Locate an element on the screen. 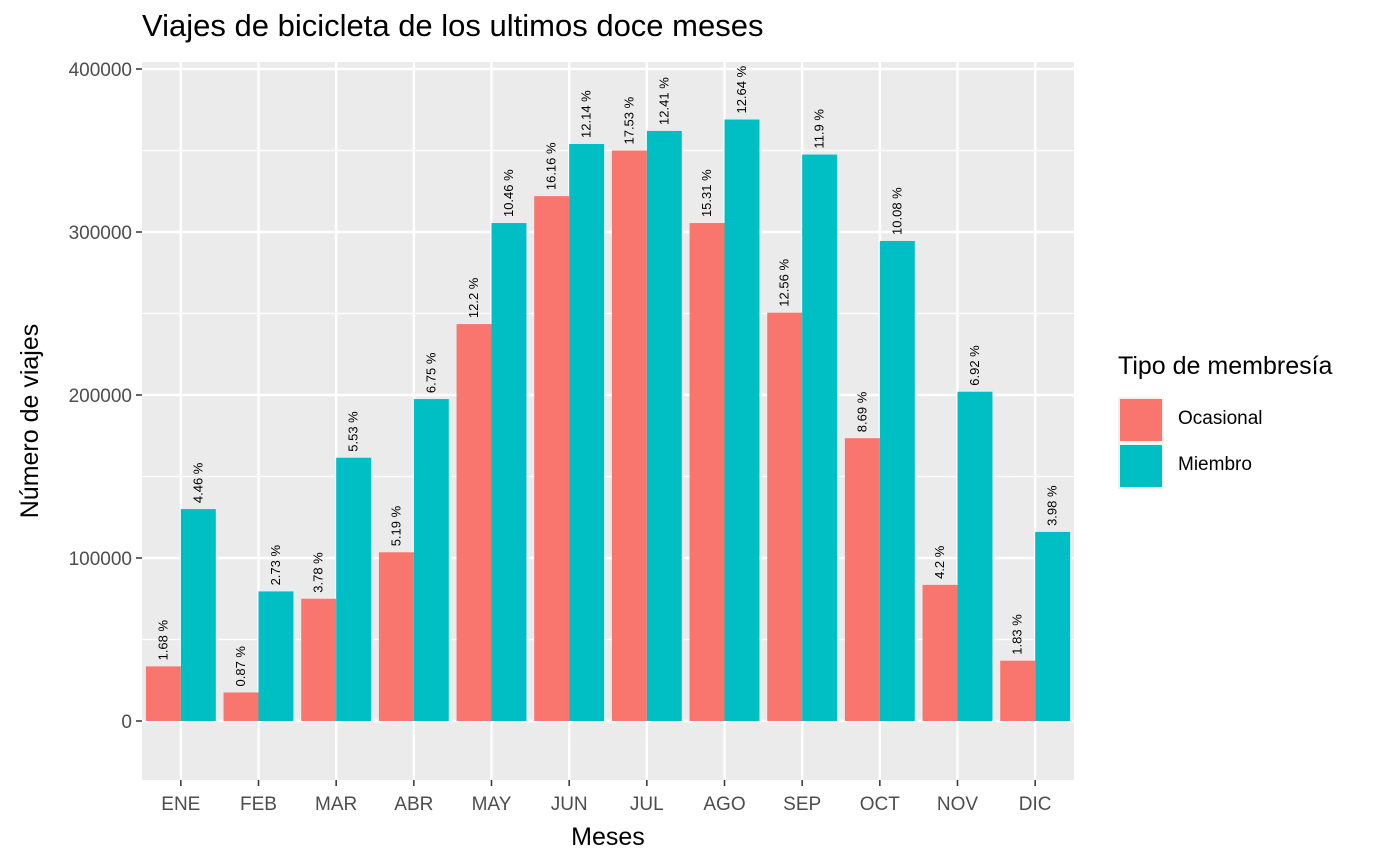 The width and height of the screenshot is (1400, 865). data-label-miembro: 12.41 % is located at coordinates (663, 101).